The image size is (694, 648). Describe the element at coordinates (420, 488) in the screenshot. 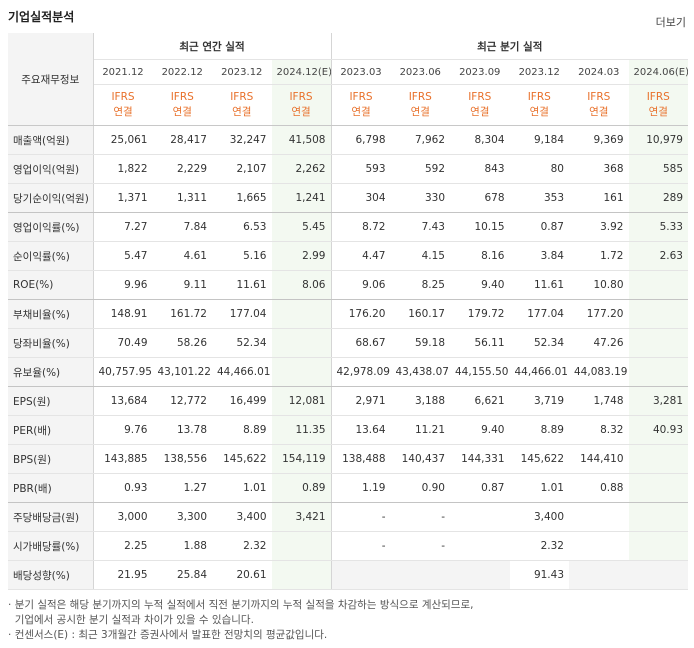

I see `value-cell: 0.90` at that location.